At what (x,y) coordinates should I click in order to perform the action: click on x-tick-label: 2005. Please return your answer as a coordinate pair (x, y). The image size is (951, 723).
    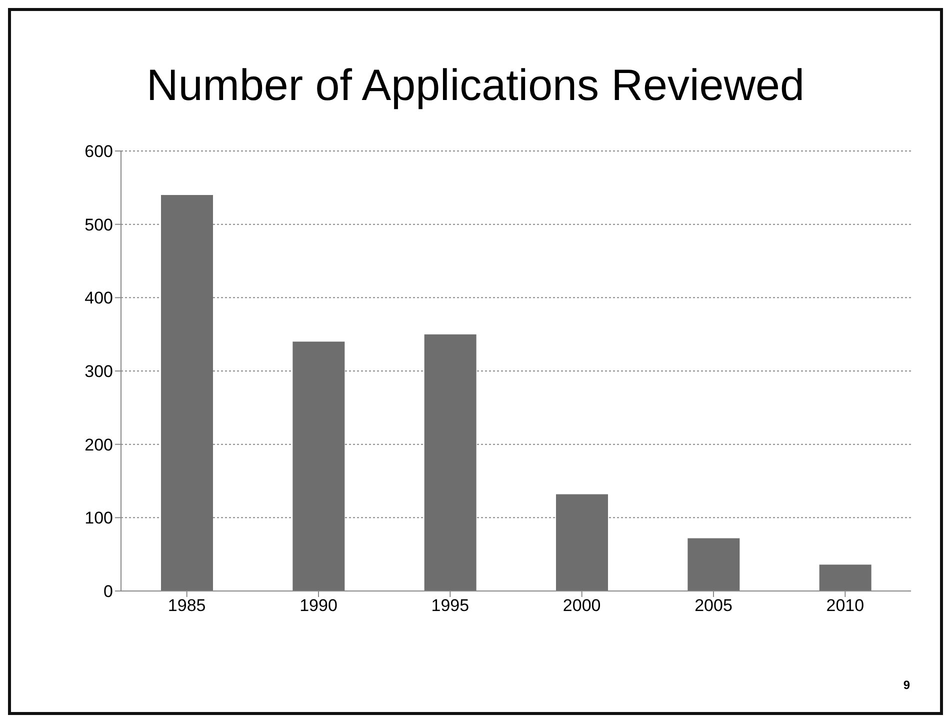
    Looking at the image, I should click on (713, 606).